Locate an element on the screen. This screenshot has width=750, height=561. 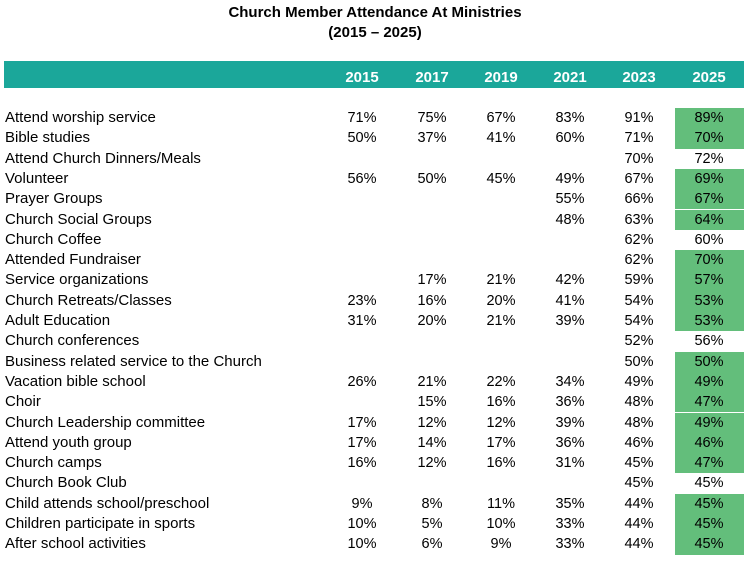
chart-subtitle: (2015 – 2025) is located at coordinates (375, 32).